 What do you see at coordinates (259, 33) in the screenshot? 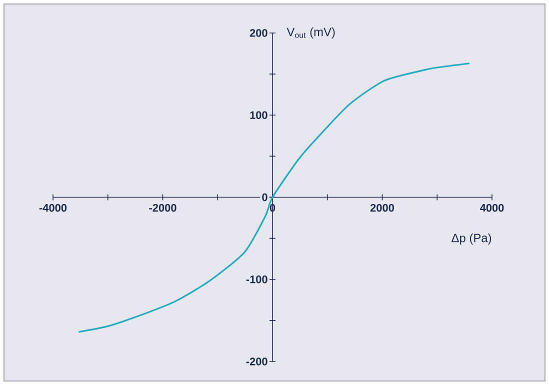
I see `y-tick-label: 200` at bounding box center [259, 33].